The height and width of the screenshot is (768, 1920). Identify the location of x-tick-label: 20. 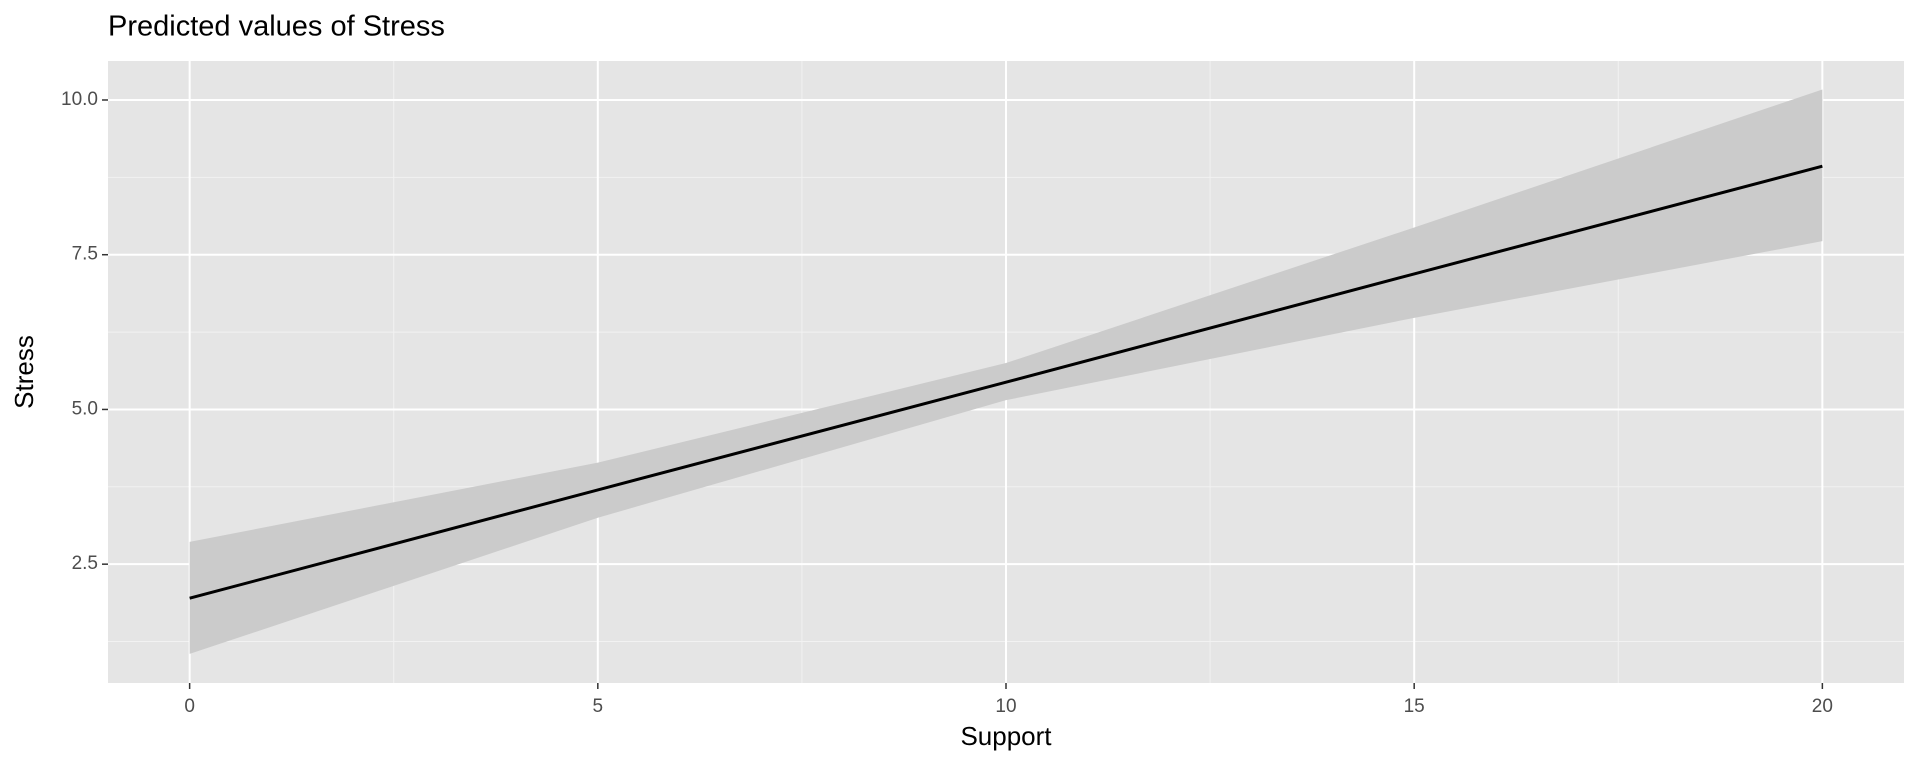
(1822, 706).